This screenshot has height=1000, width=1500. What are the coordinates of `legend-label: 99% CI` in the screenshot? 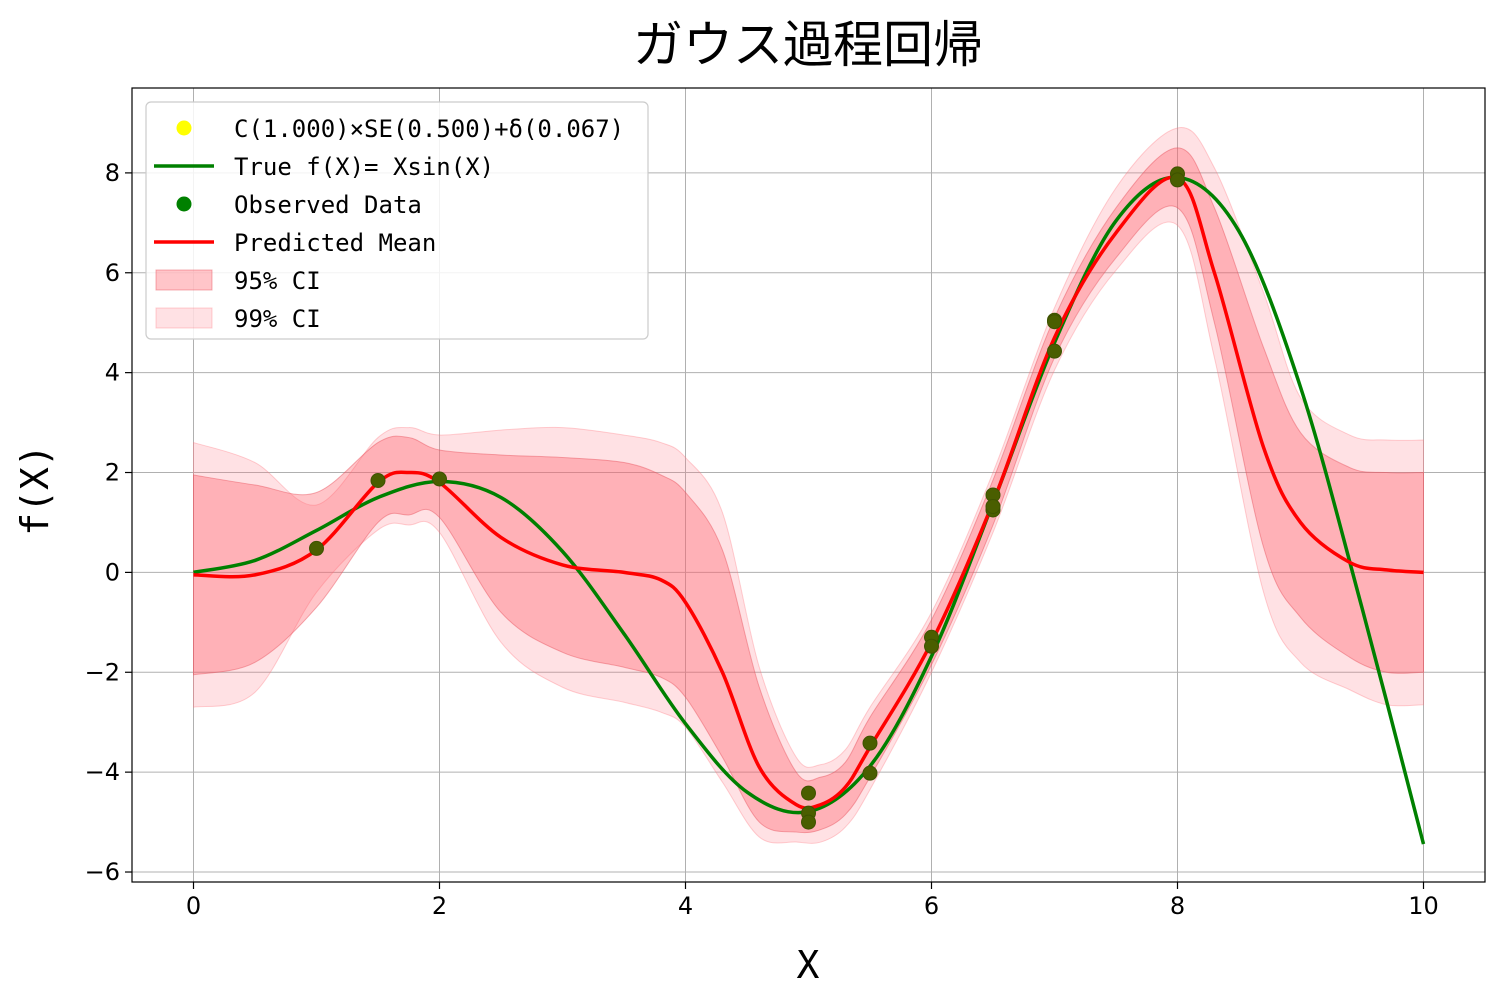 It's located at (277, 319).